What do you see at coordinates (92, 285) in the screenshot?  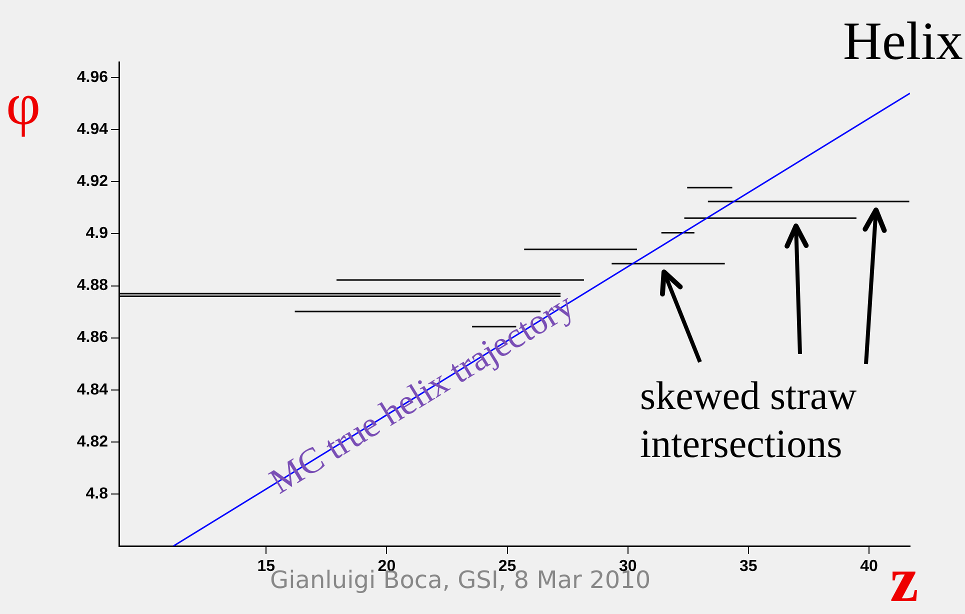 I see `y-tick-label: 4.88` at bounding box center [92, 285].